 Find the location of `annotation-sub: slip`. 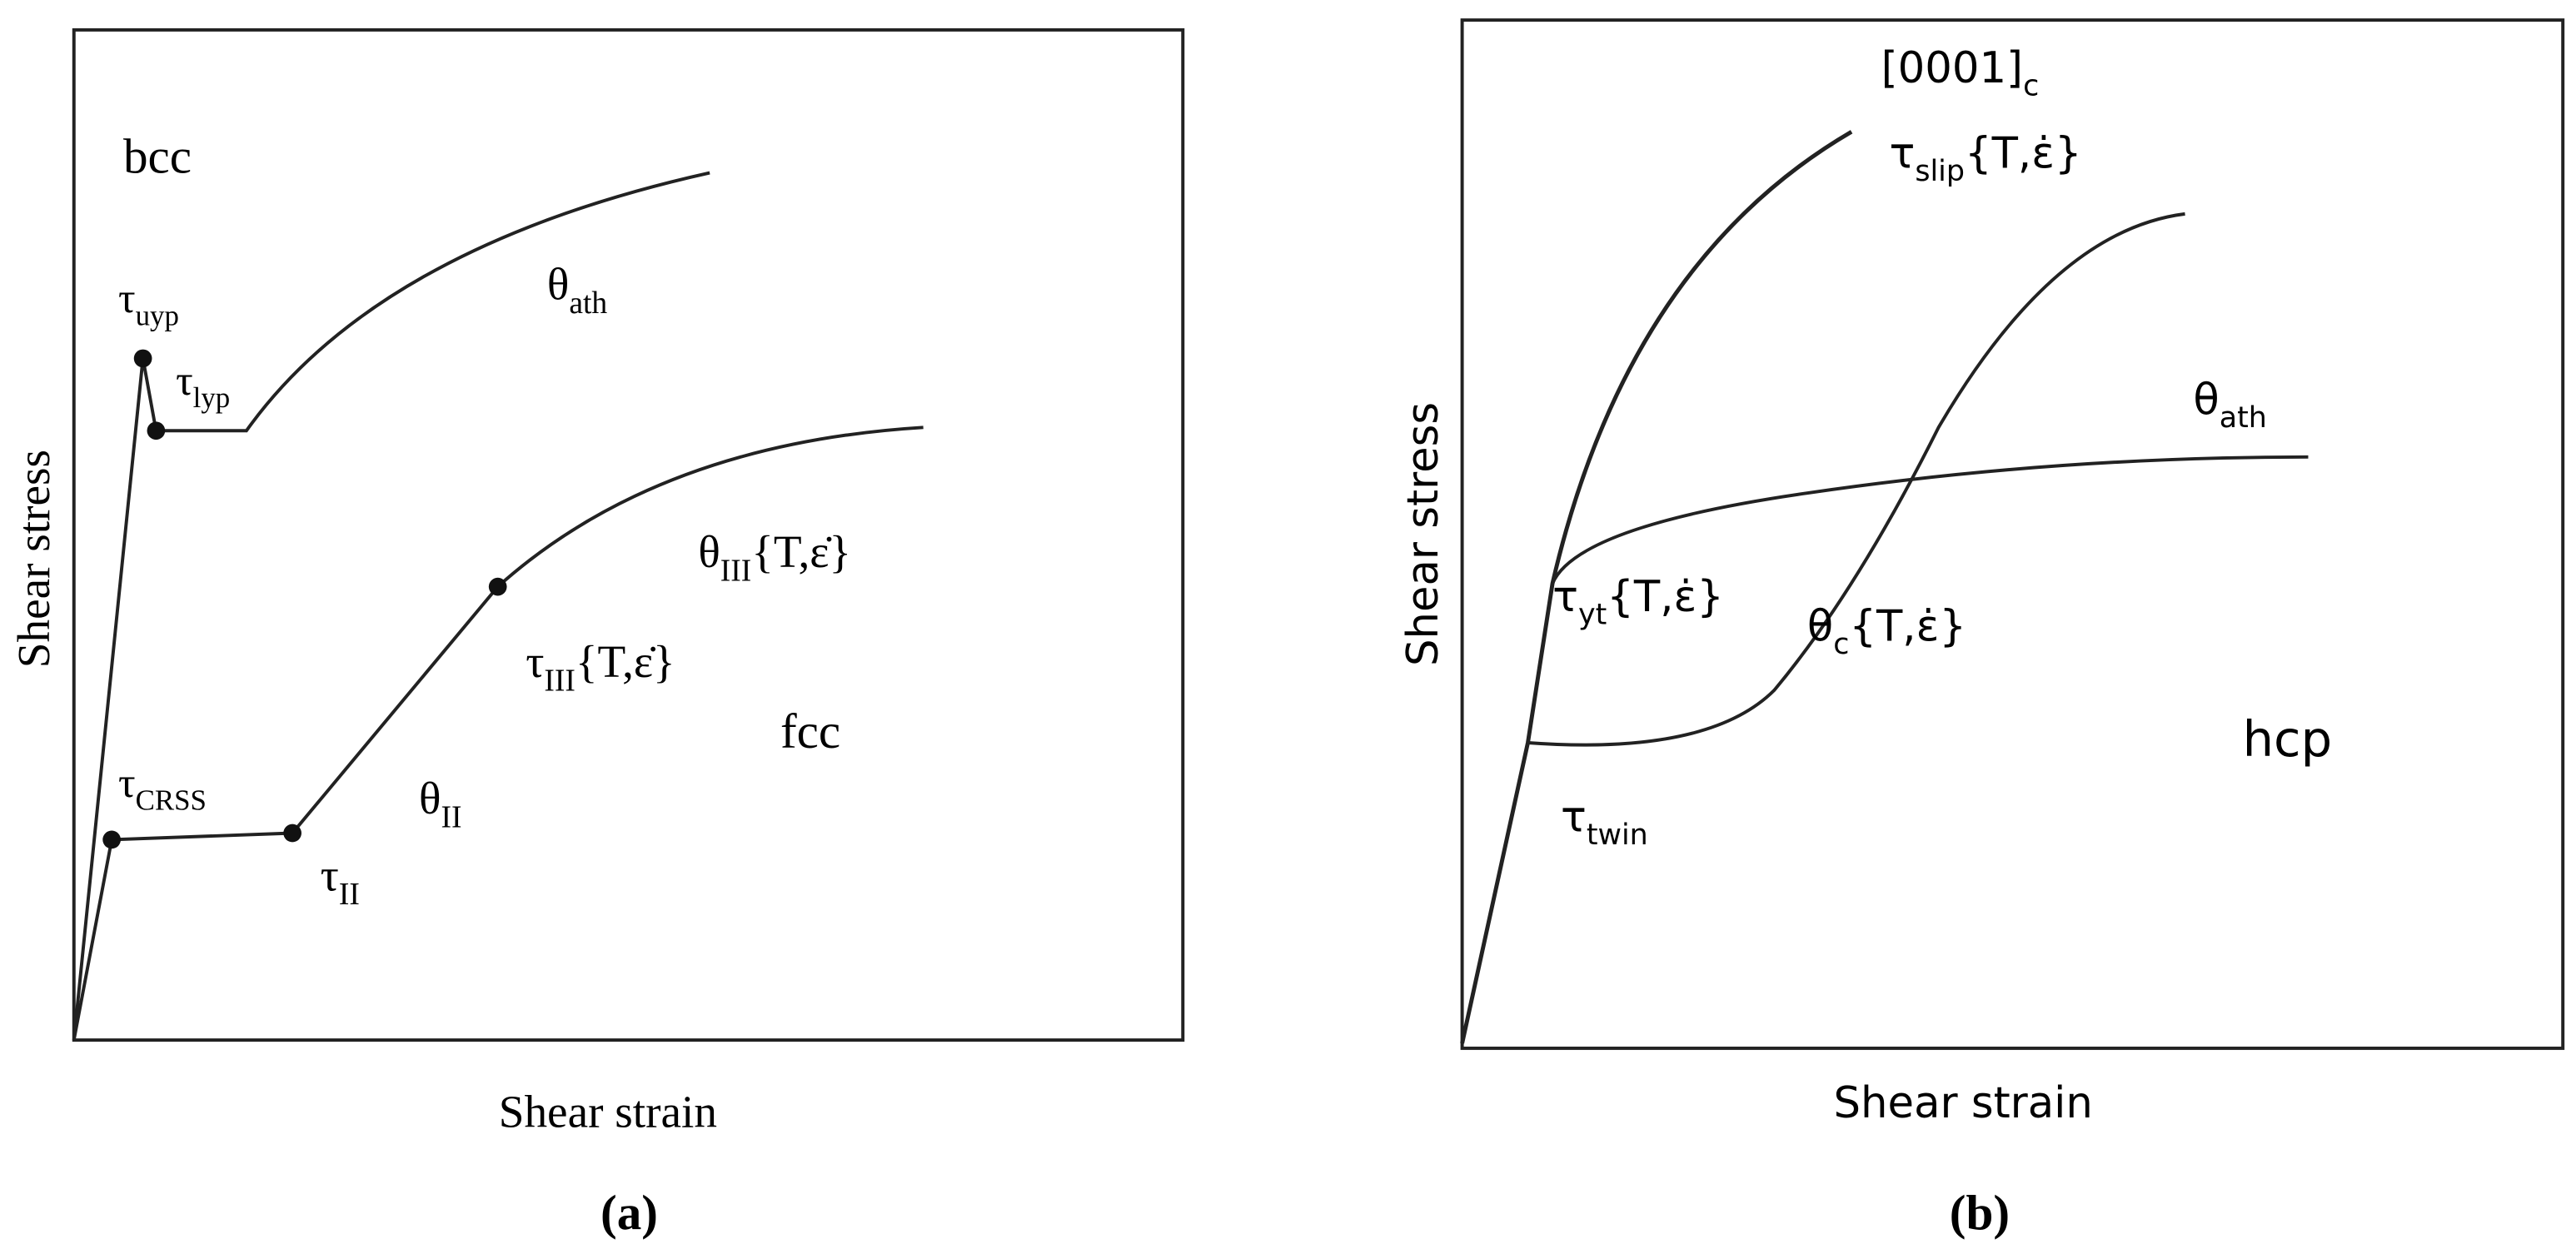

annotation-sub: slip is located at coordinates (1940, 171).